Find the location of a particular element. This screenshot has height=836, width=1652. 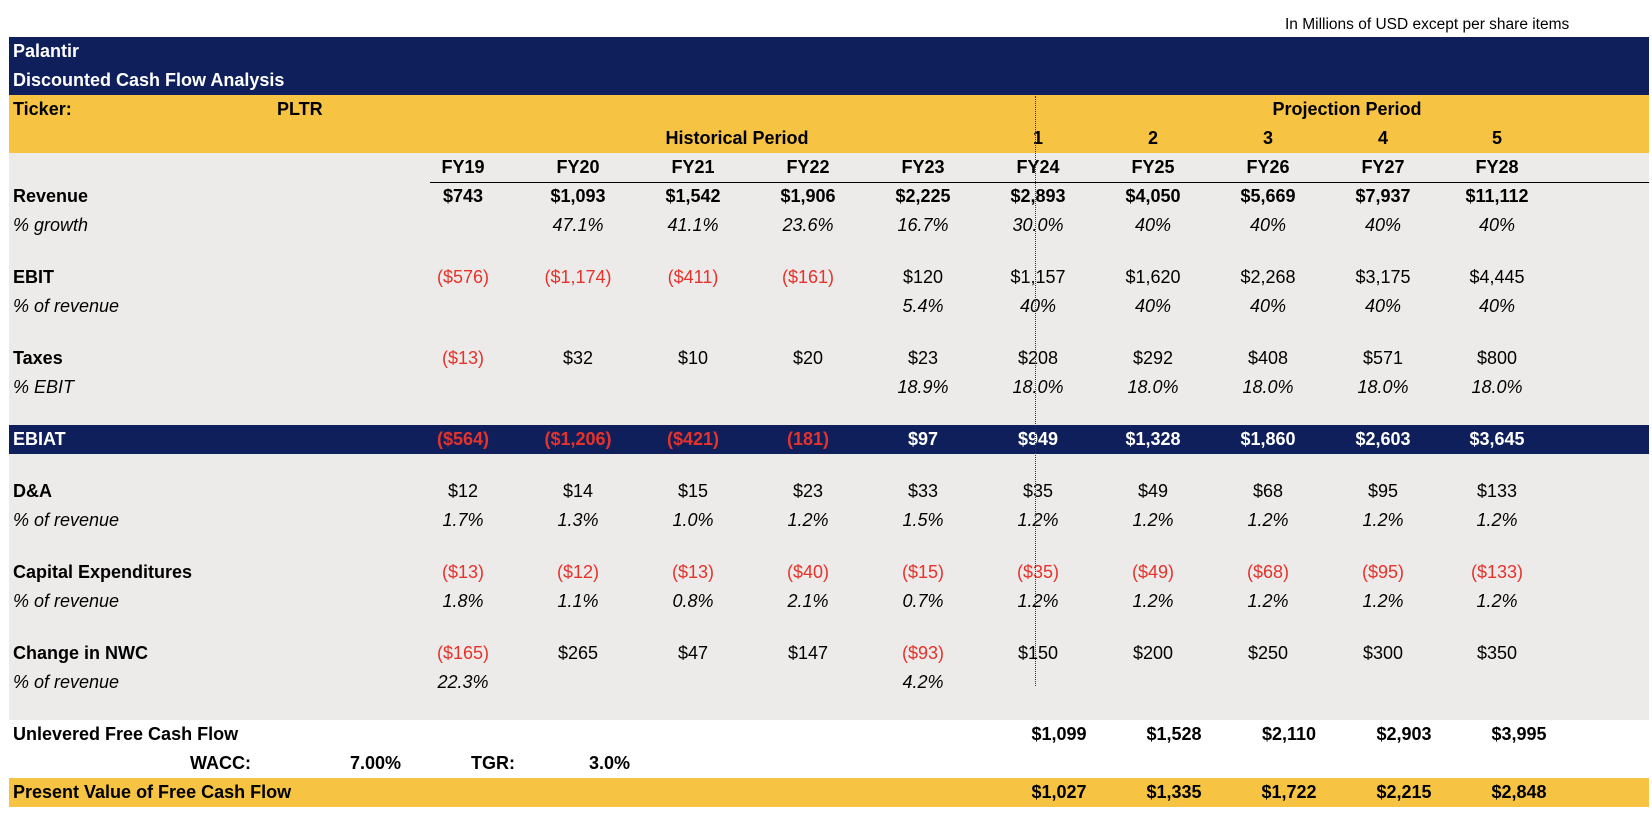

cell-fy24: 40% is located at coordinates (1038, 306).